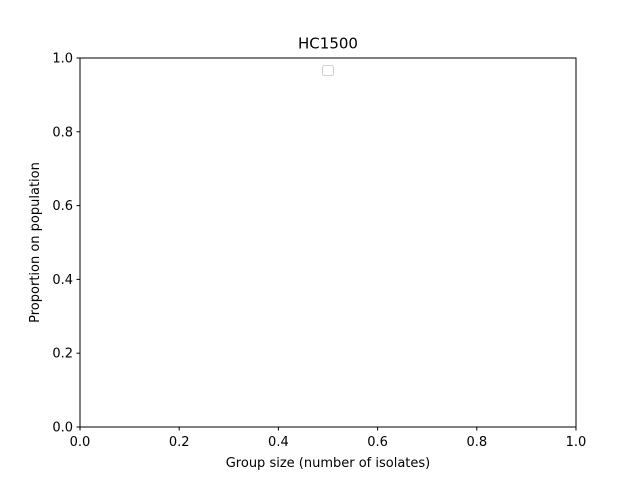  Describe the element at coordinates (476, 442) in the screenshot. I see `x-tick-label: 0.8` at that location.